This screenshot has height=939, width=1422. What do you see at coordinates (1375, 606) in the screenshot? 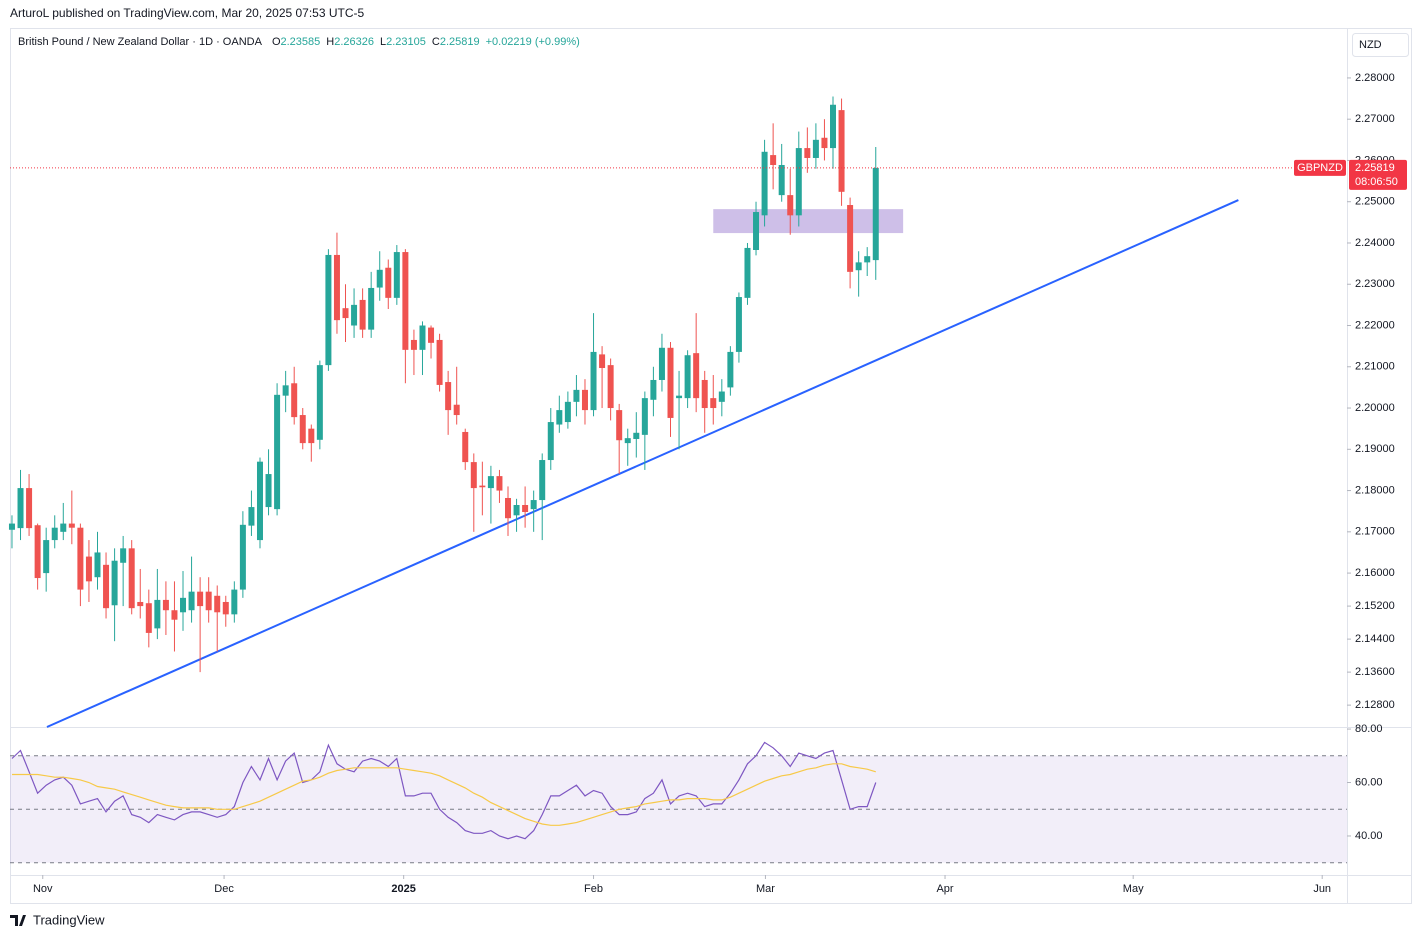
I see `y-tick-label: 2.15200` at bounding box center [1375, 606].